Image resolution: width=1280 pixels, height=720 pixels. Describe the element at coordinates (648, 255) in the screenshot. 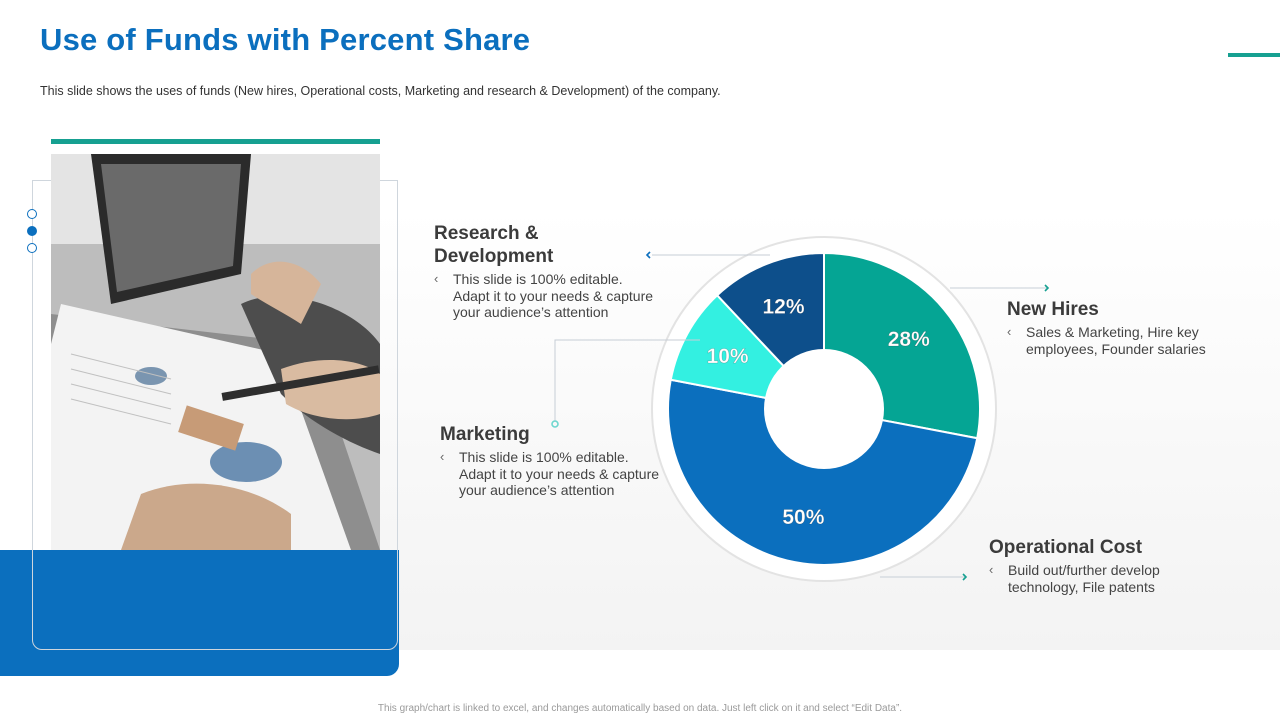

I see `arrow-research-icon` at that location.